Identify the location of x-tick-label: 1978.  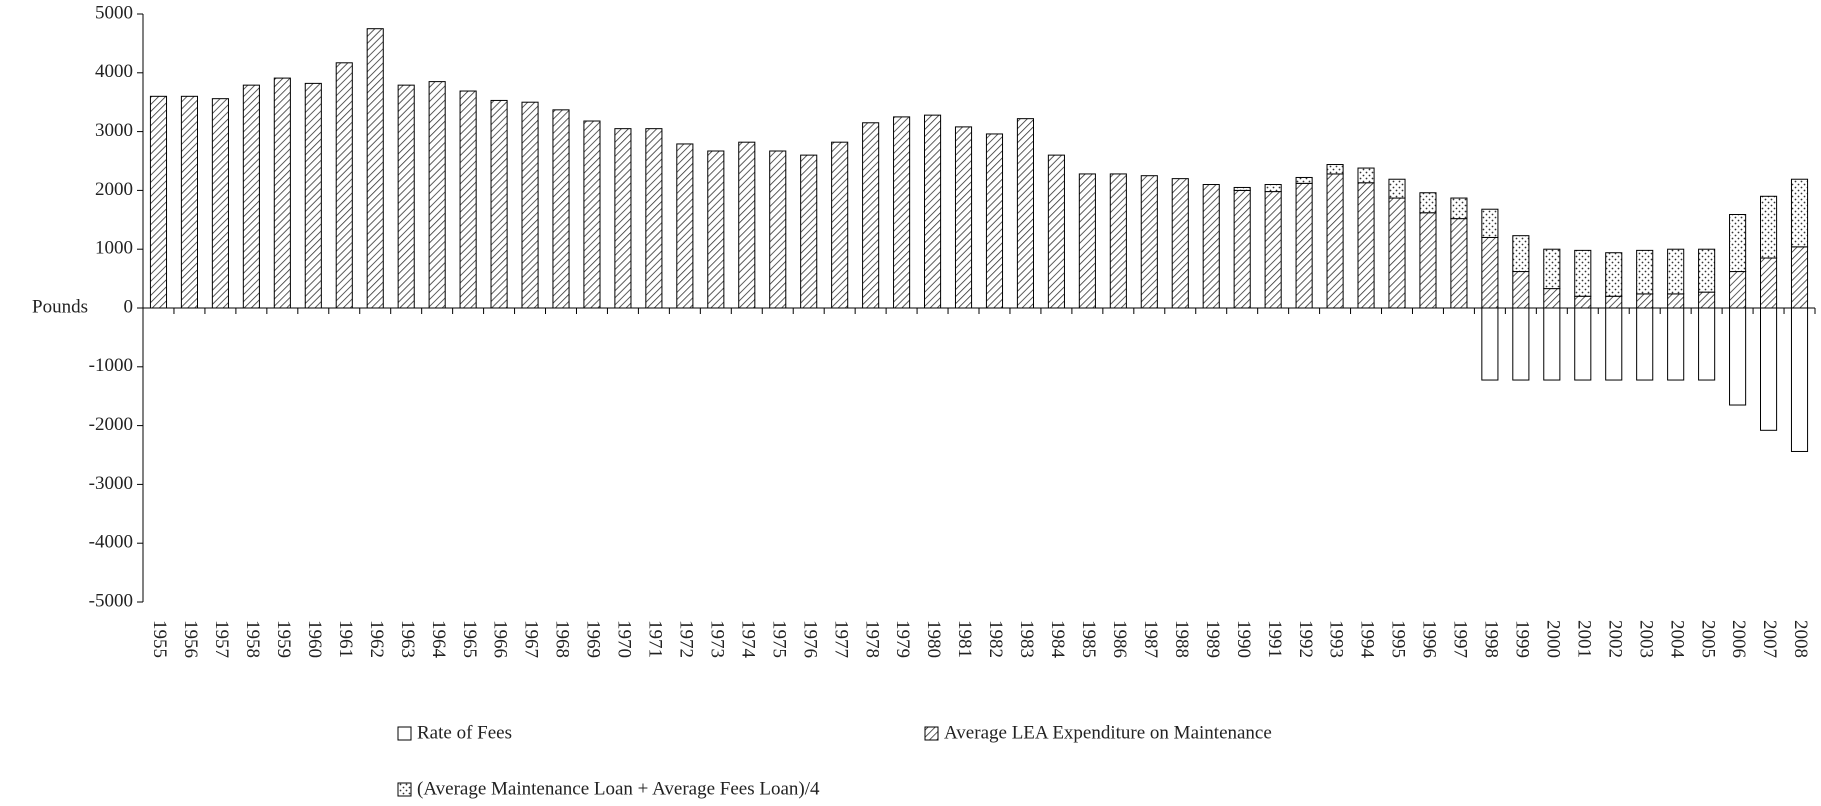
(871, 639).